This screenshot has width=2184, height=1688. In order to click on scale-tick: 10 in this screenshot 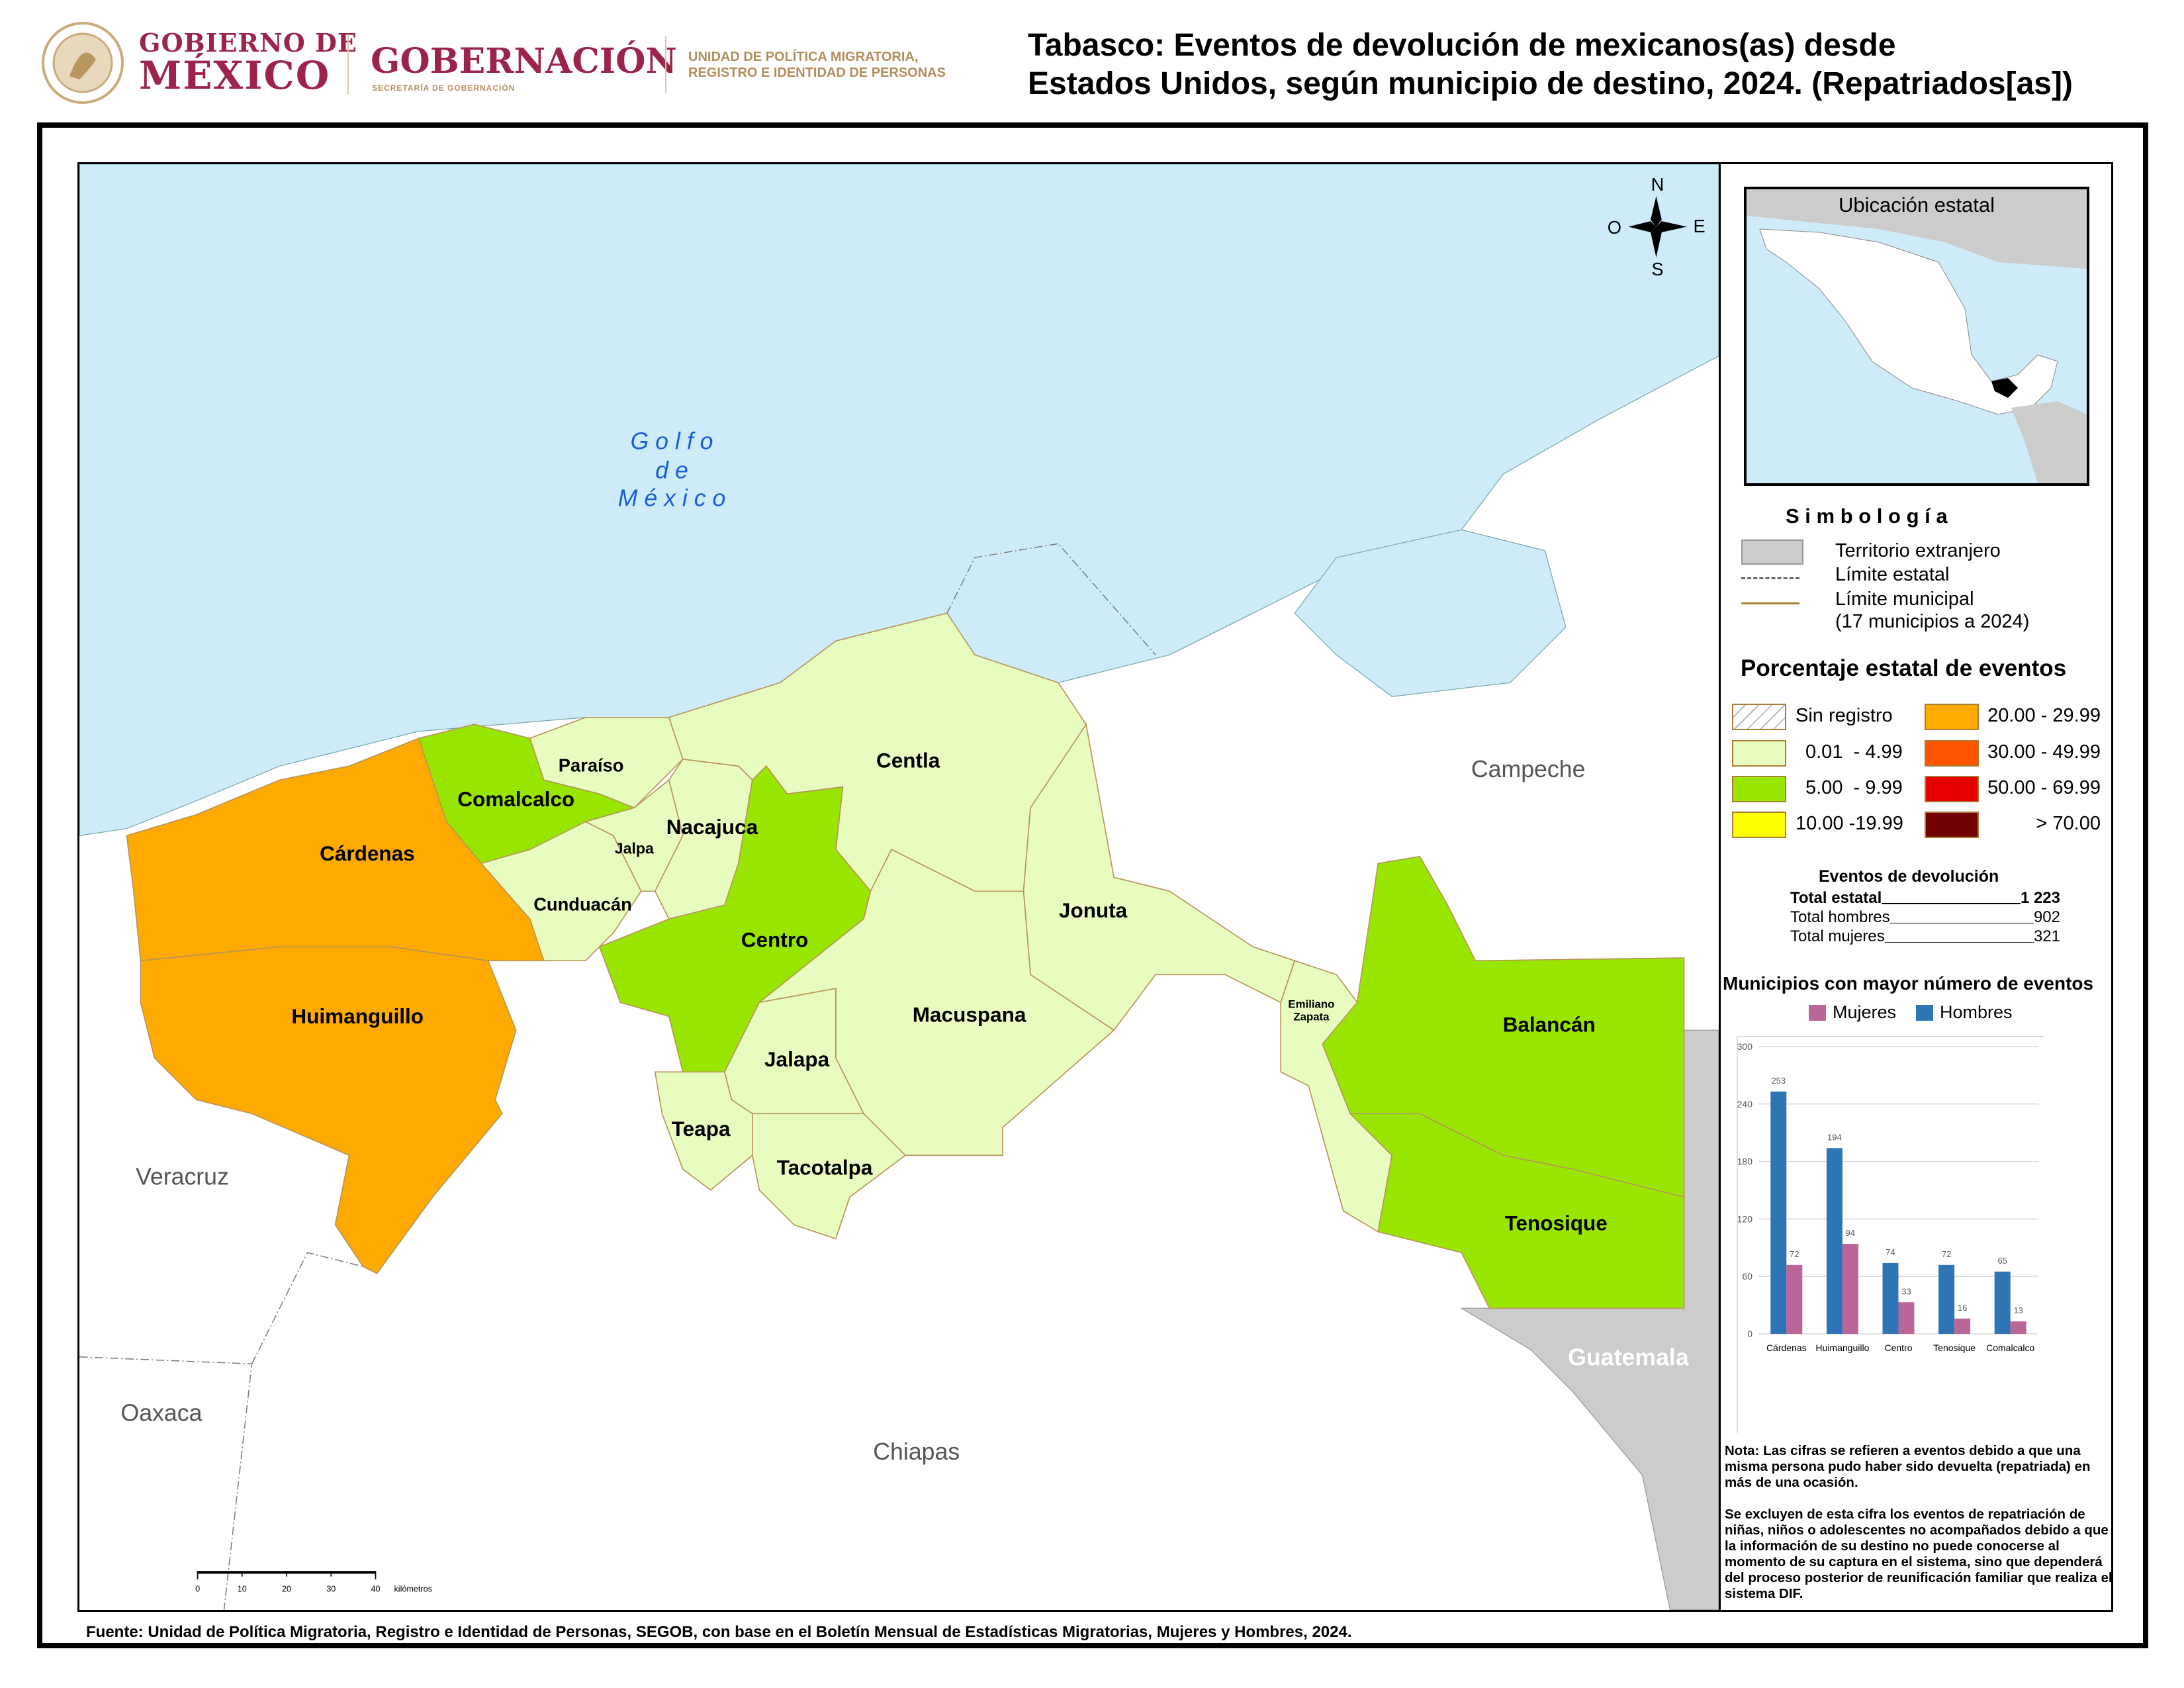, I will do `click(242, 1589)`.